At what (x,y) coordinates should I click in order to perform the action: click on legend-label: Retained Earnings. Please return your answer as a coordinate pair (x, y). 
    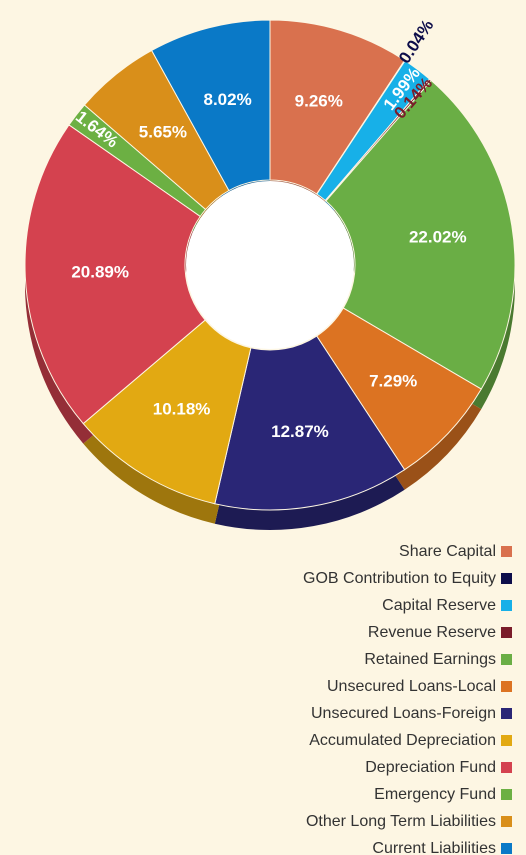
    Looking at the image, I should click on (430, 659).